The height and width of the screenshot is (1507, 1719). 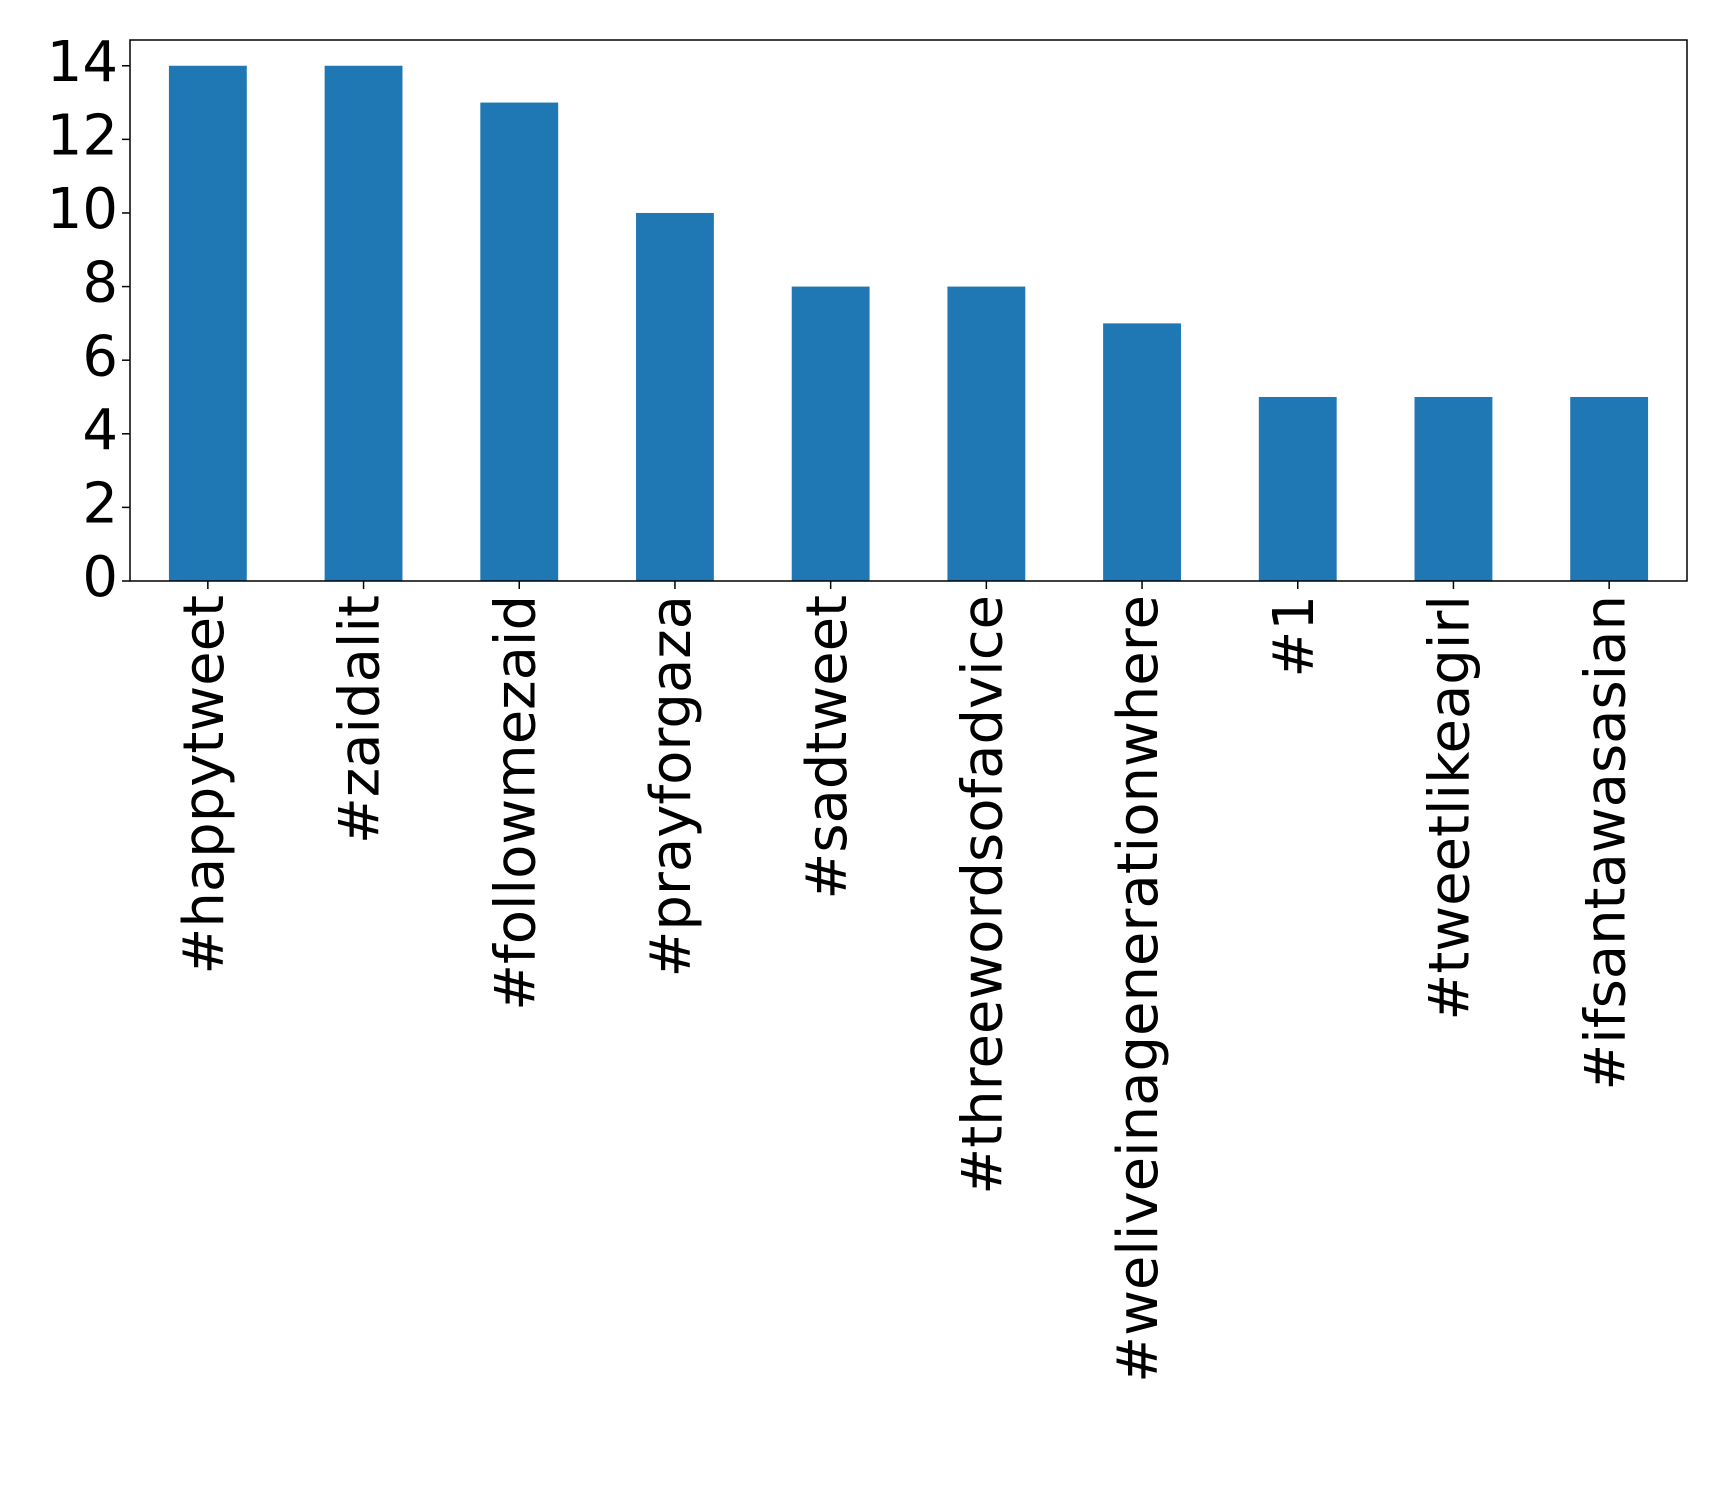 I want to click on y-tick-label: 10, so click(x=82, y=209).